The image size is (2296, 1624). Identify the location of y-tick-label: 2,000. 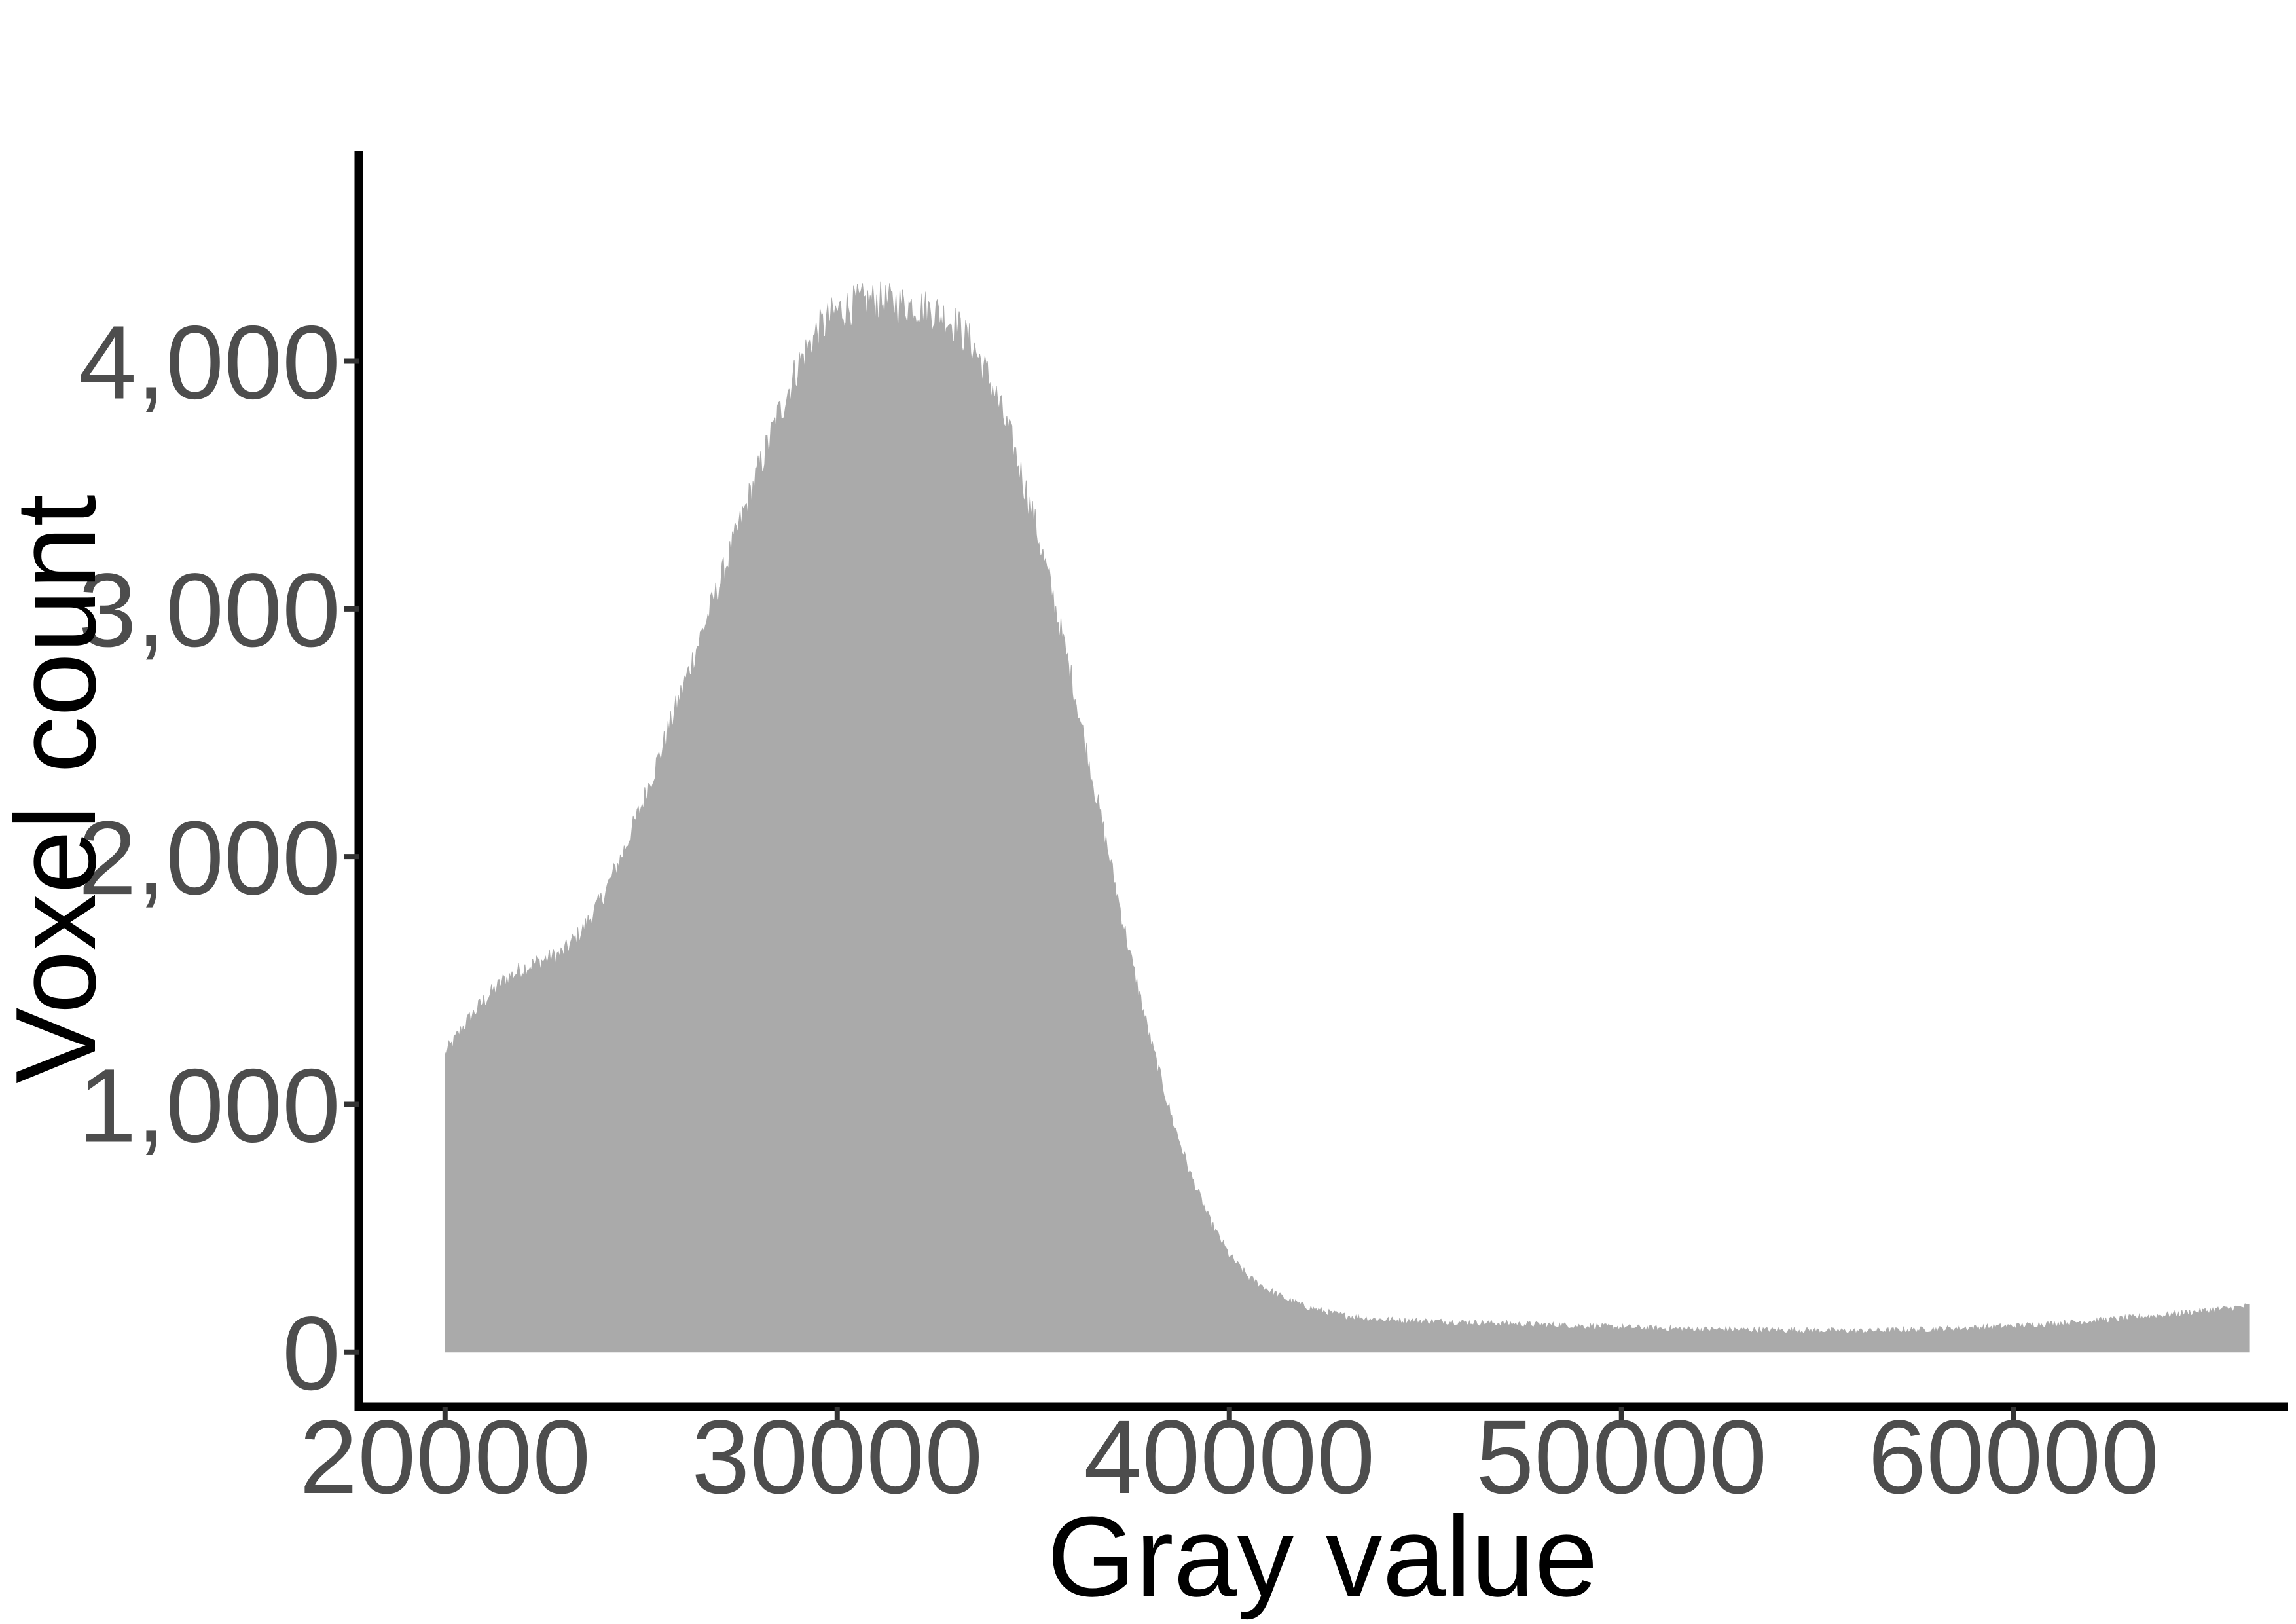
(209, 857).